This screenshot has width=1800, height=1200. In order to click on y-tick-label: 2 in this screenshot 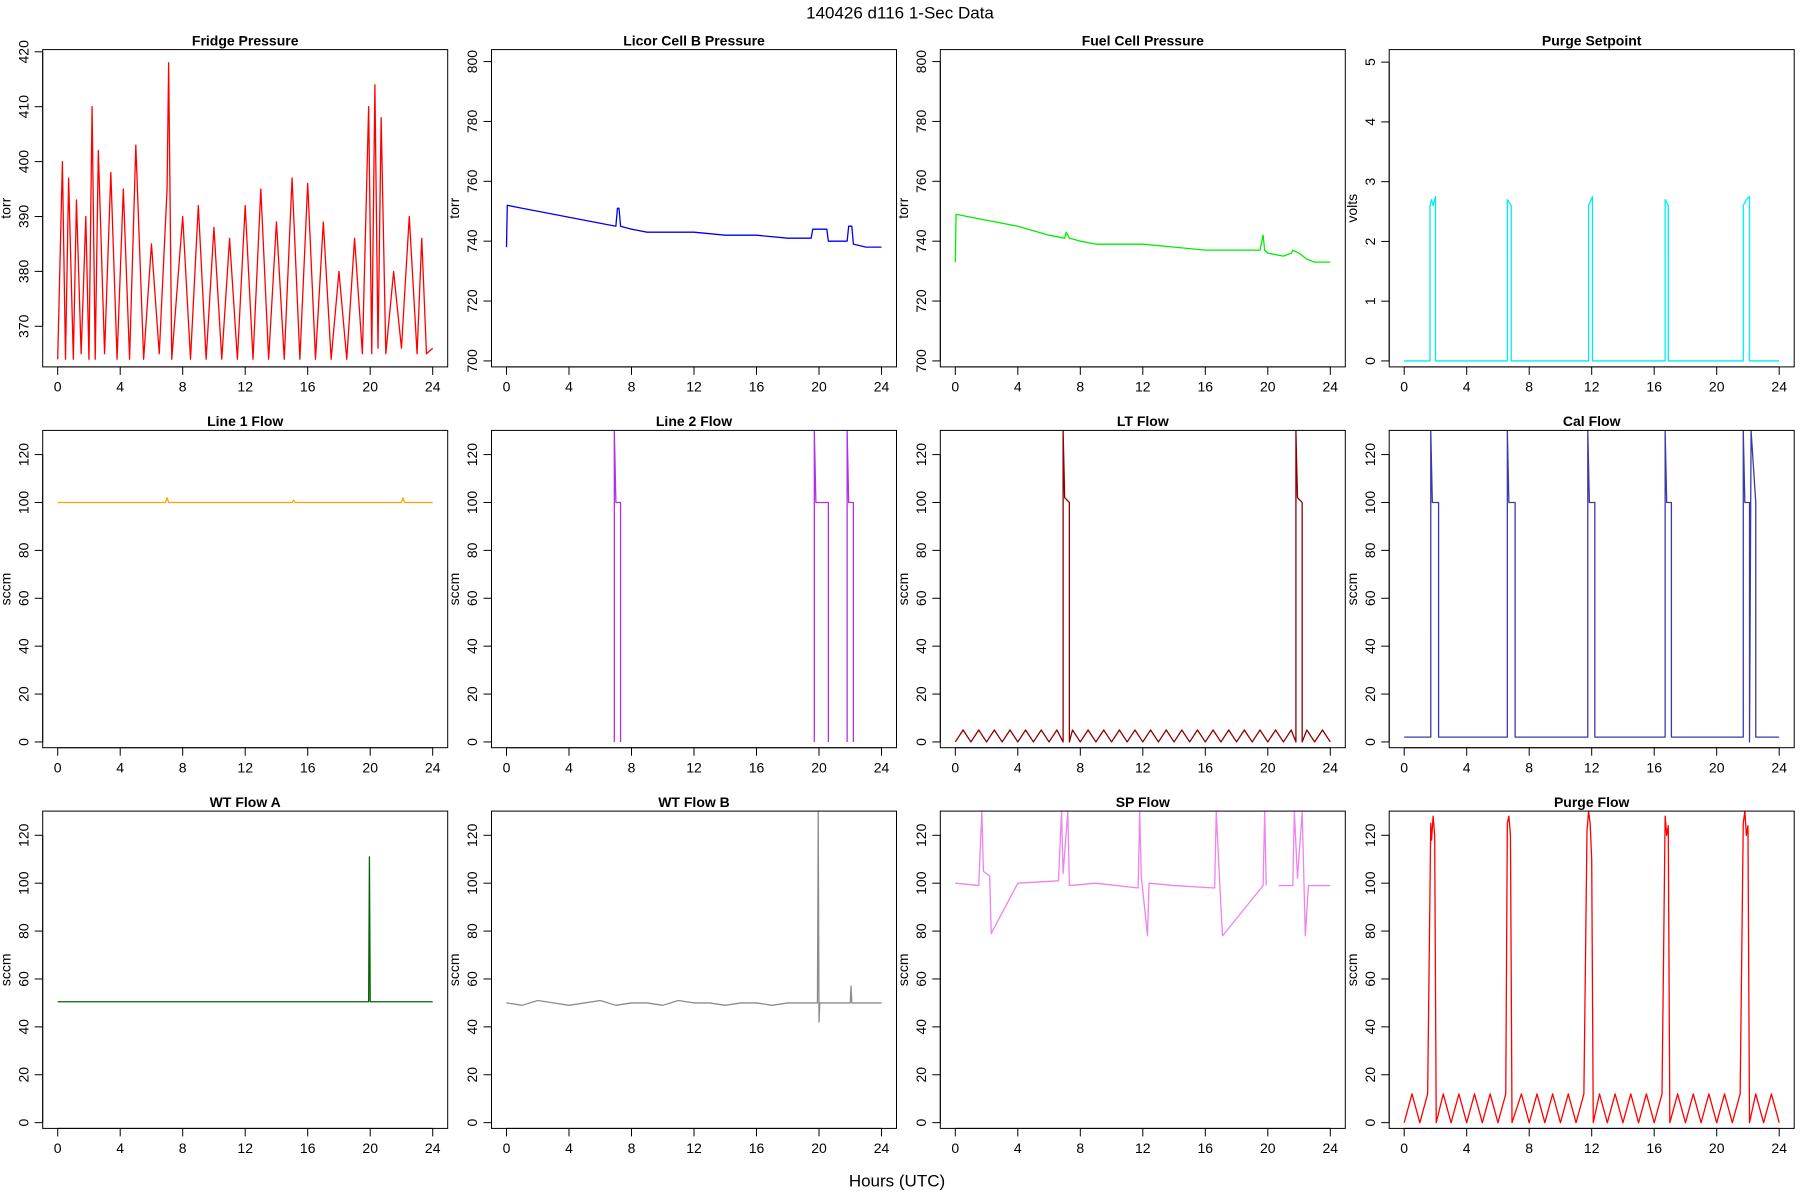, I will do `click(1370, 241)`.